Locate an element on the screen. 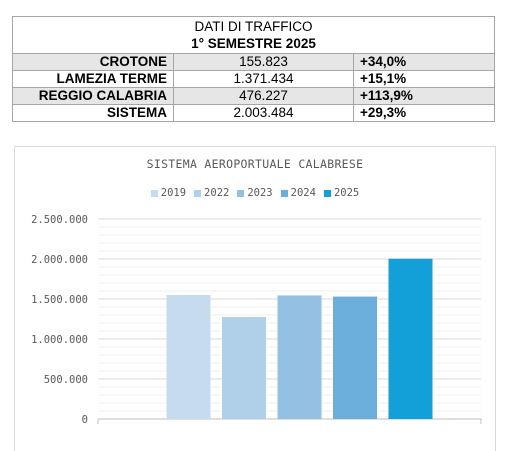 The height and width of the screenshot is (451, 514). y-tick-label: 1.000.000 is located at coordinates (59, 340).